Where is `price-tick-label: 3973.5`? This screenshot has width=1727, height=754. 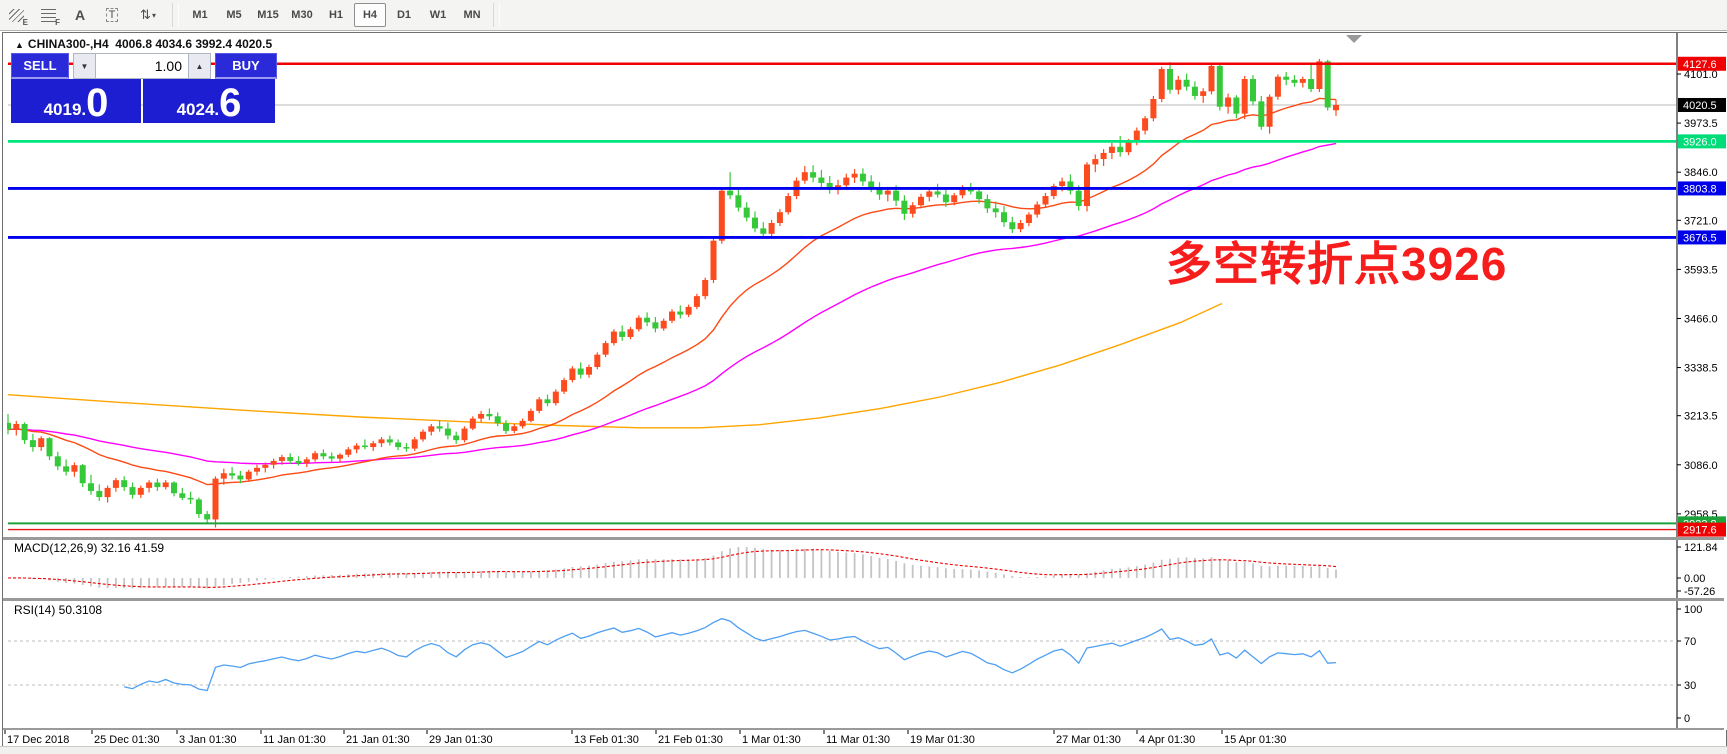
price-tick-label: 3973.5 is located at coordinates (1701, 124).